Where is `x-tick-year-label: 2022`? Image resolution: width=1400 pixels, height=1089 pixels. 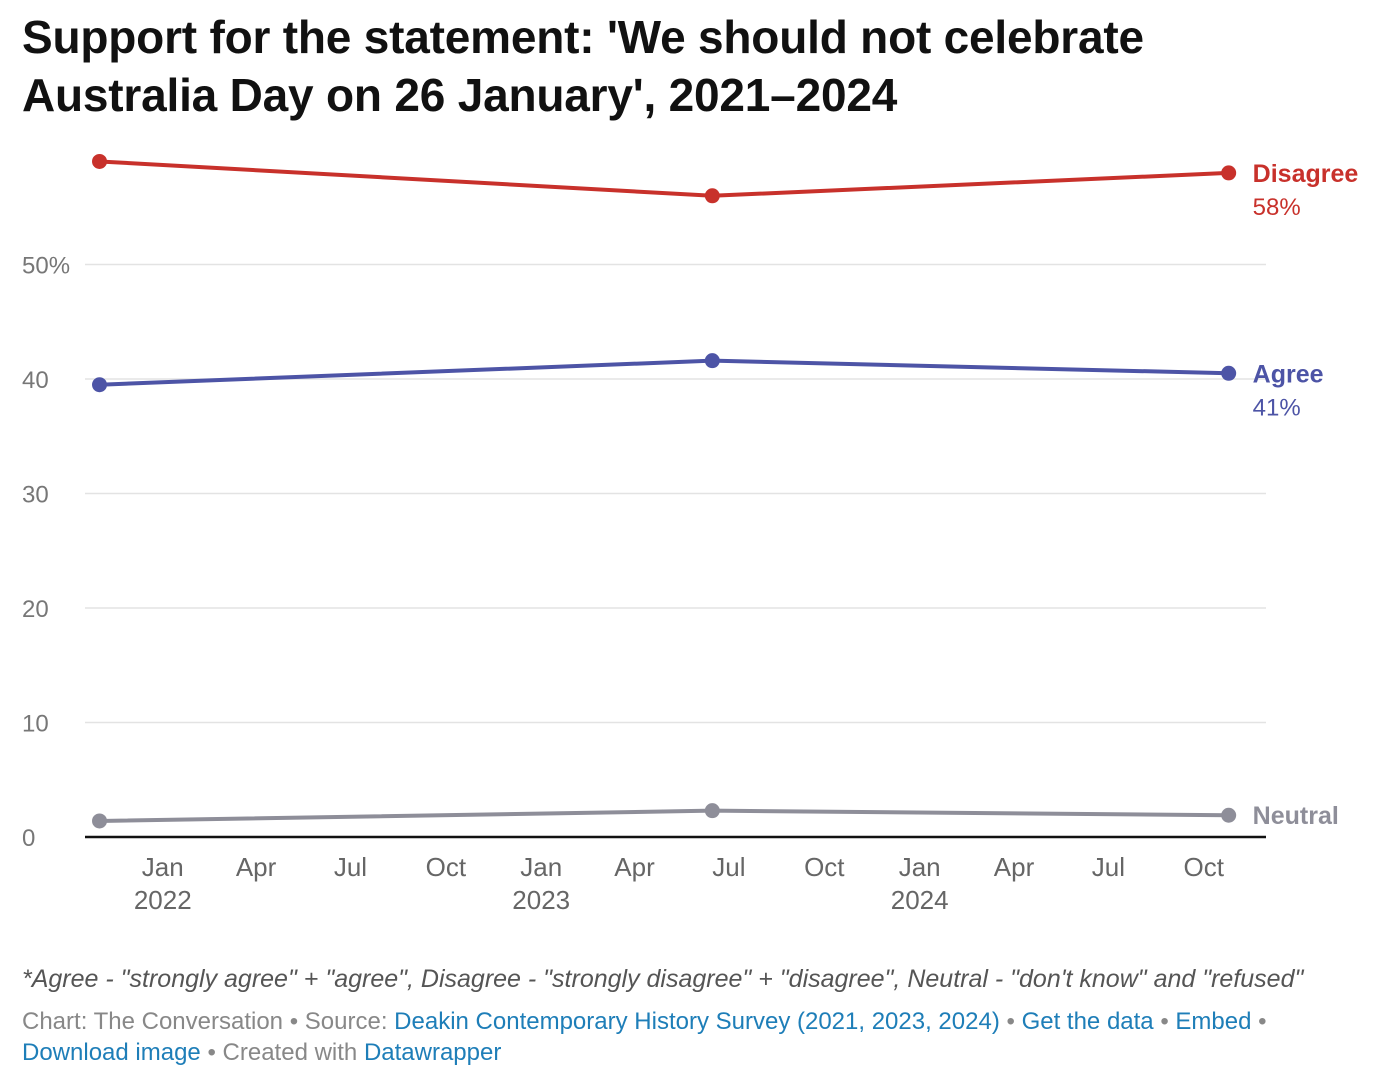 x-tick-year-label: 2022 is located at coordinates (163, 900).